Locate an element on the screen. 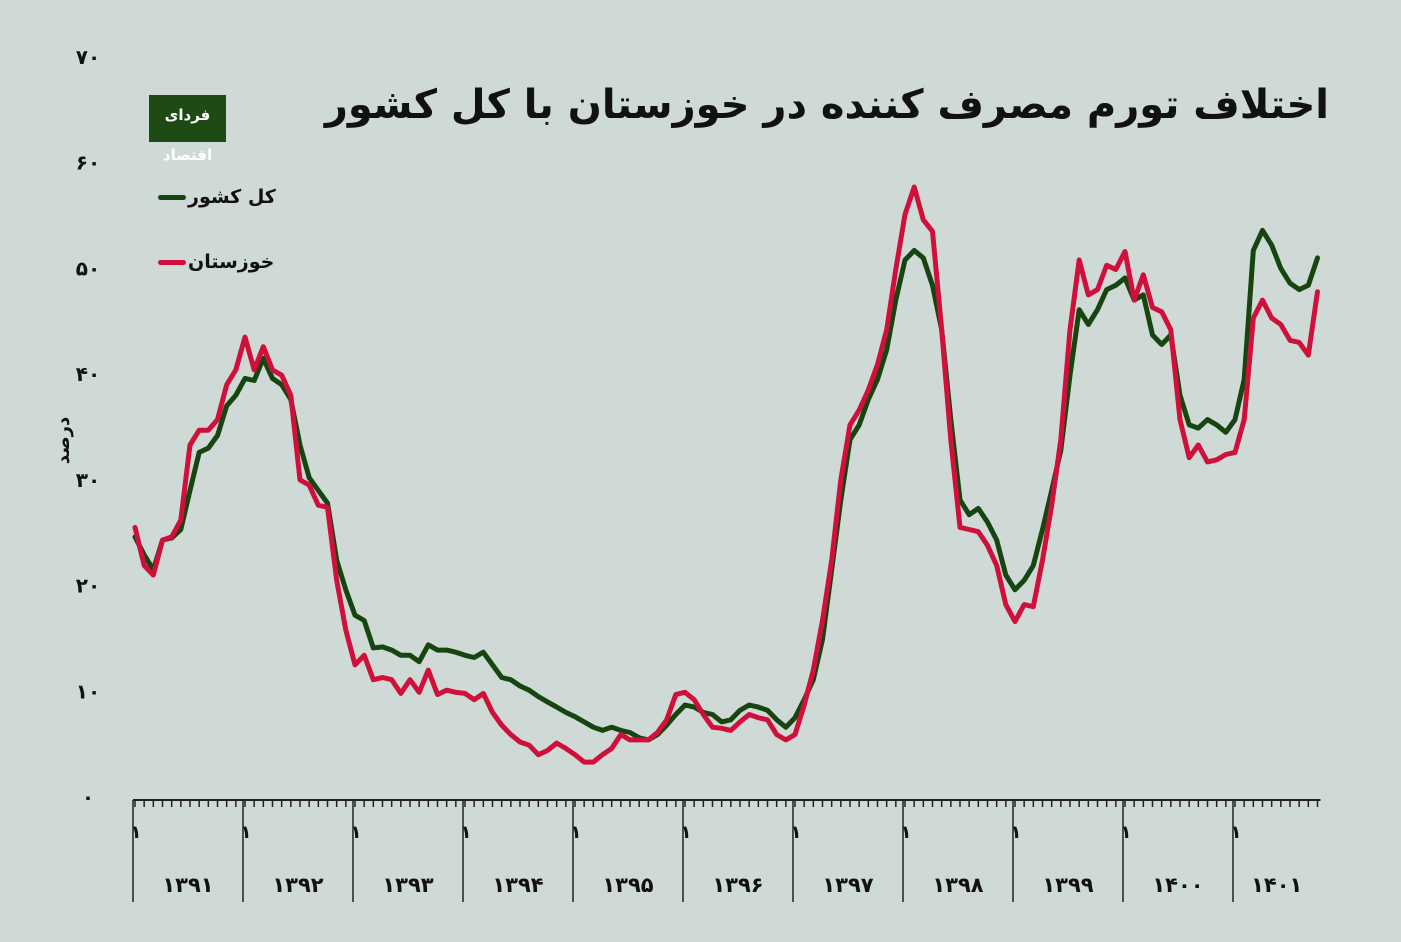 Image resolution: width=1401 pixels, height=942 pixels. y-tick-label: ۲۰ is located at coordinates (88, 586).